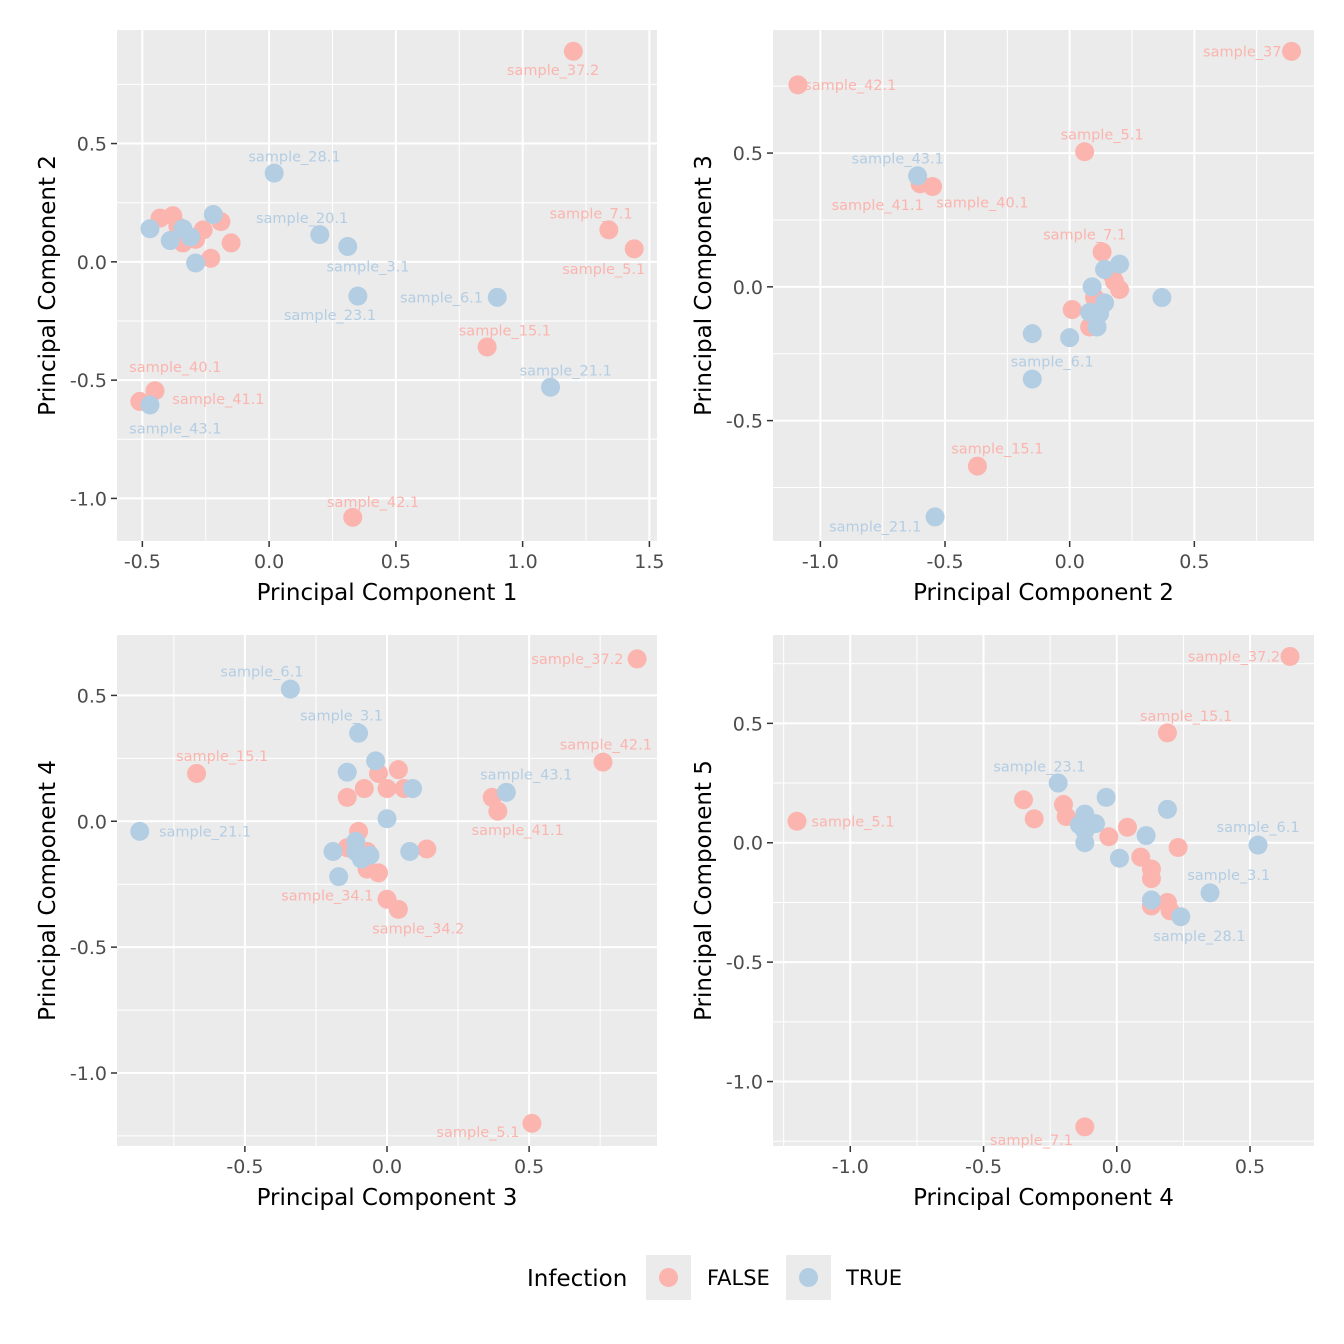  What do you see at coordinates (774, 1277) in the screenshot?
I see `legend-items: FALSE TRUE` at bounding box center [774, 1277].